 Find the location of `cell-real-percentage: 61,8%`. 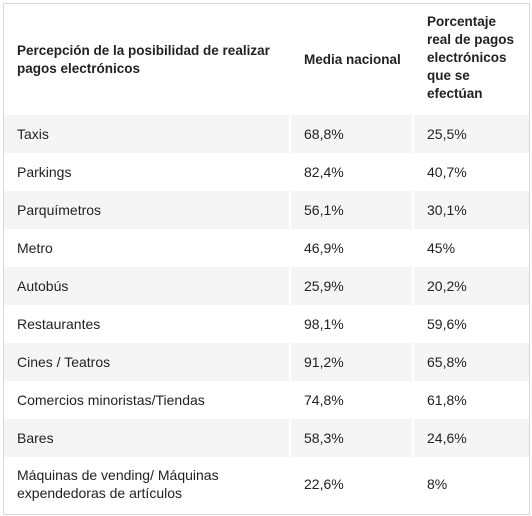

cell-real-percentage: 61,8% is located at coordinates (471, 400).